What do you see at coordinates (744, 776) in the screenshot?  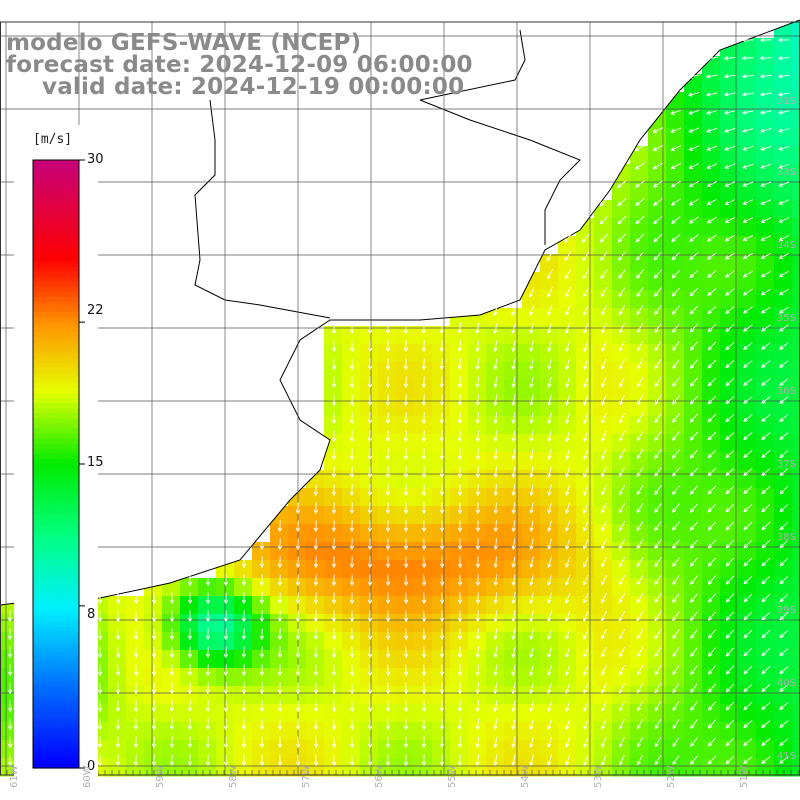 I see `lon-label: 51W` at bounding box center [744, 776].